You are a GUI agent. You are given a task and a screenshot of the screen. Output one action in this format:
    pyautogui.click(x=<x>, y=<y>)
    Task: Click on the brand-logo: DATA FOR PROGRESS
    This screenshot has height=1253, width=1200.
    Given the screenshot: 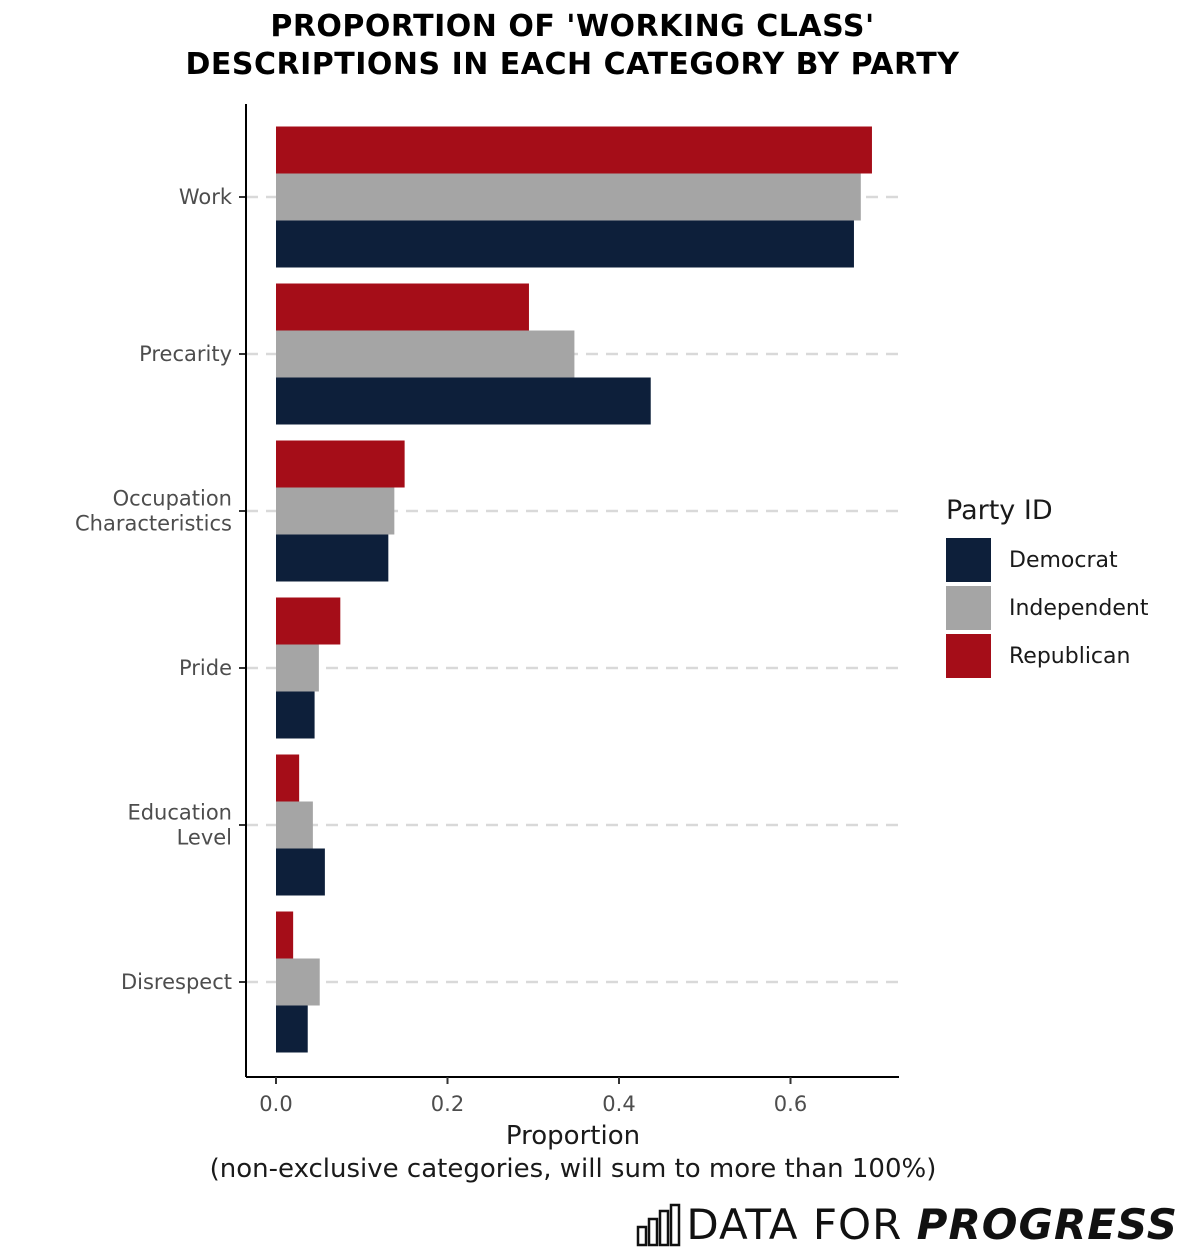 What is the action you would take?
    pyautogui.click(x=907, y=1224)
    